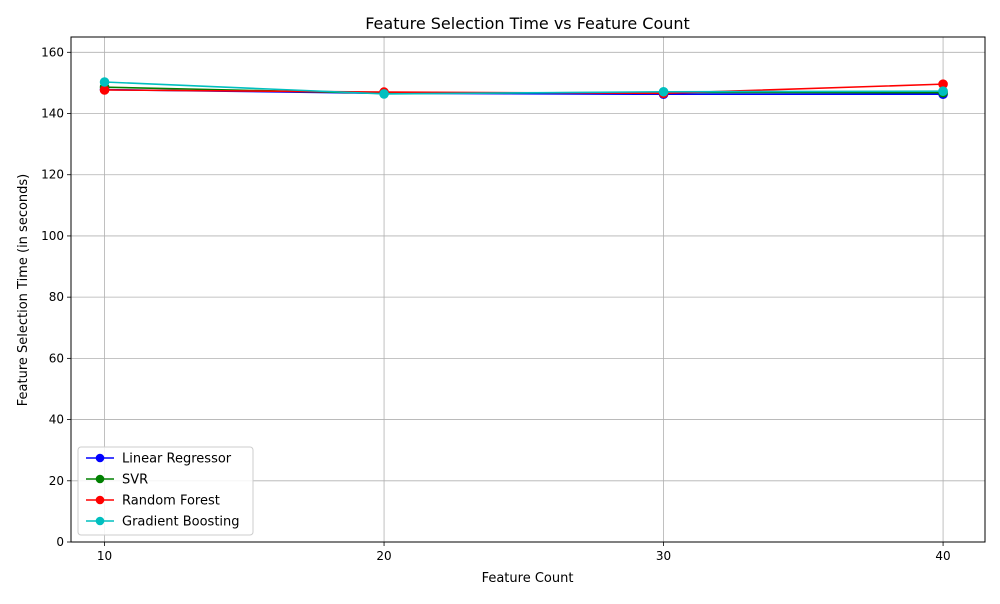  Describe the element at coordinates (52, 175) in the screenshot. I see `y-tick-label: 120` at that location.